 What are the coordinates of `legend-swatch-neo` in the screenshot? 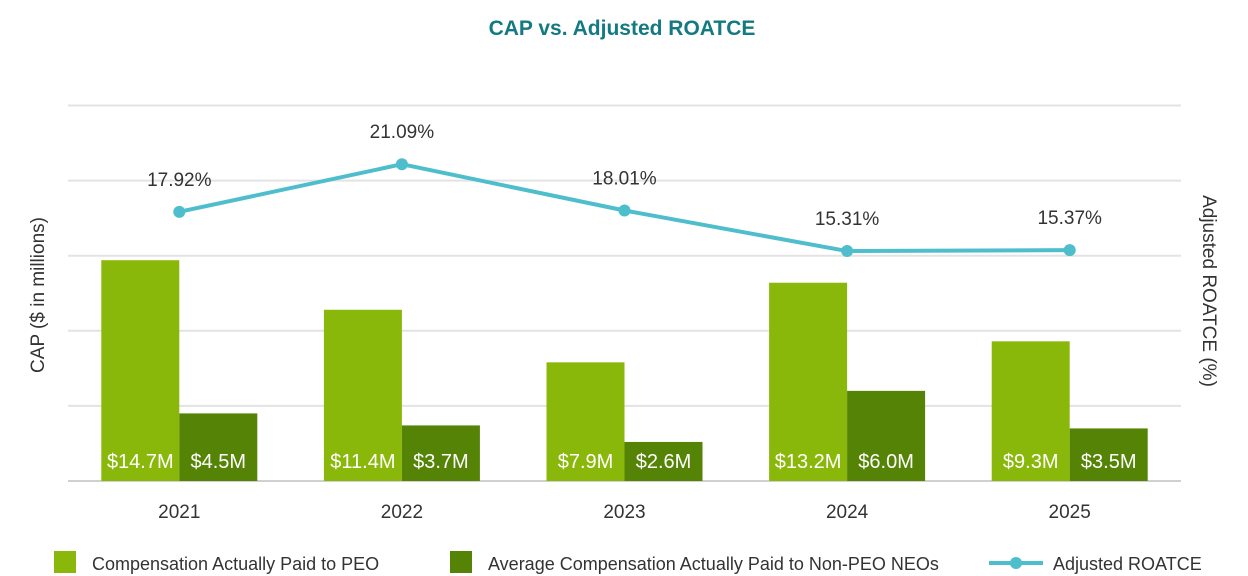 It's located at (461, 562).